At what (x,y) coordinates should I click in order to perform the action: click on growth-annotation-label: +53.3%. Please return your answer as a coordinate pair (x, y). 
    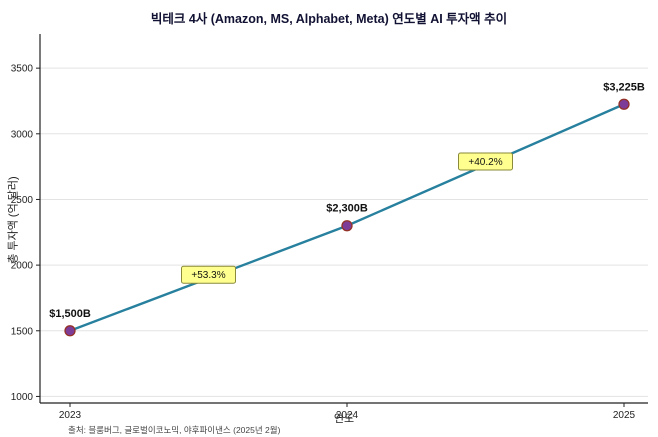
    Looking at the image, I should click on (208, 275).